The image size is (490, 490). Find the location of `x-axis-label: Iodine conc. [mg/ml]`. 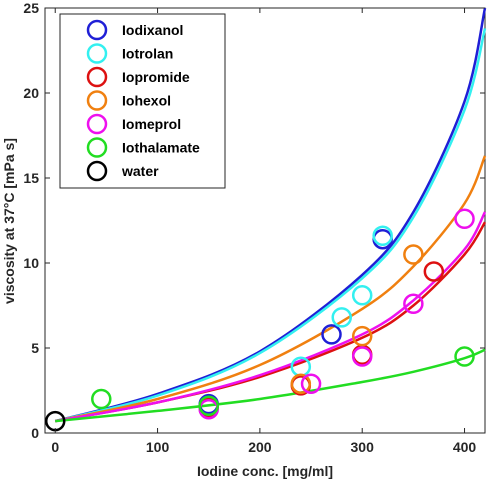

x-axis-label: Iodine conc. [mg/ml] is located at coordinates (265, 471).